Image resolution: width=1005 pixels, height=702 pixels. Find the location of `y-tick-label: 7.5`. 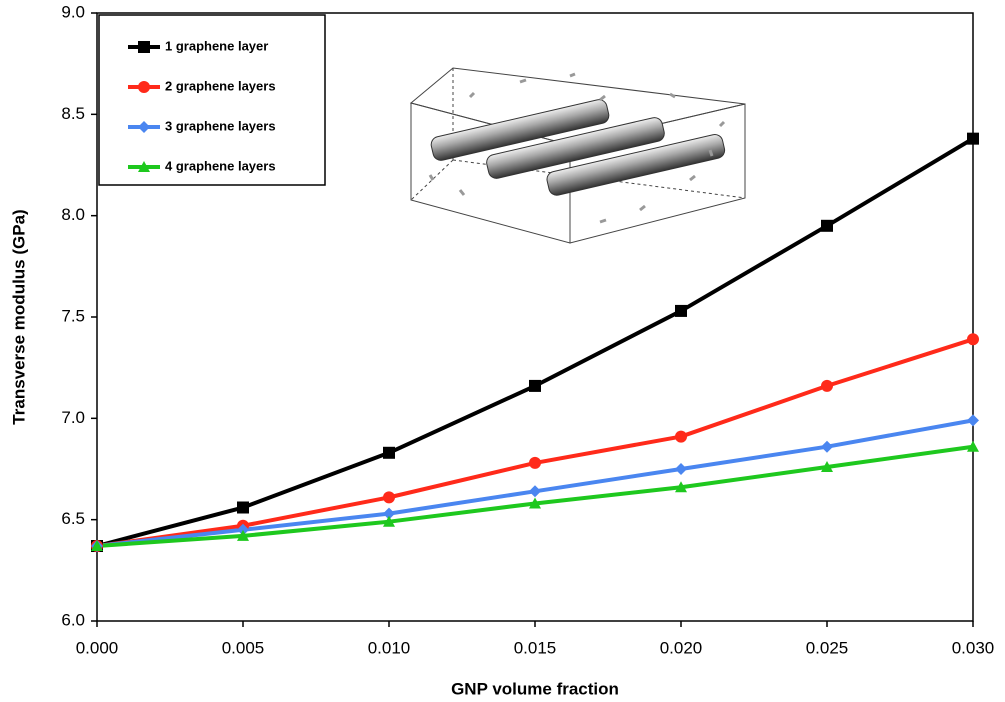

y-tick-label: 7.5 is located at coordinates (73, 315).